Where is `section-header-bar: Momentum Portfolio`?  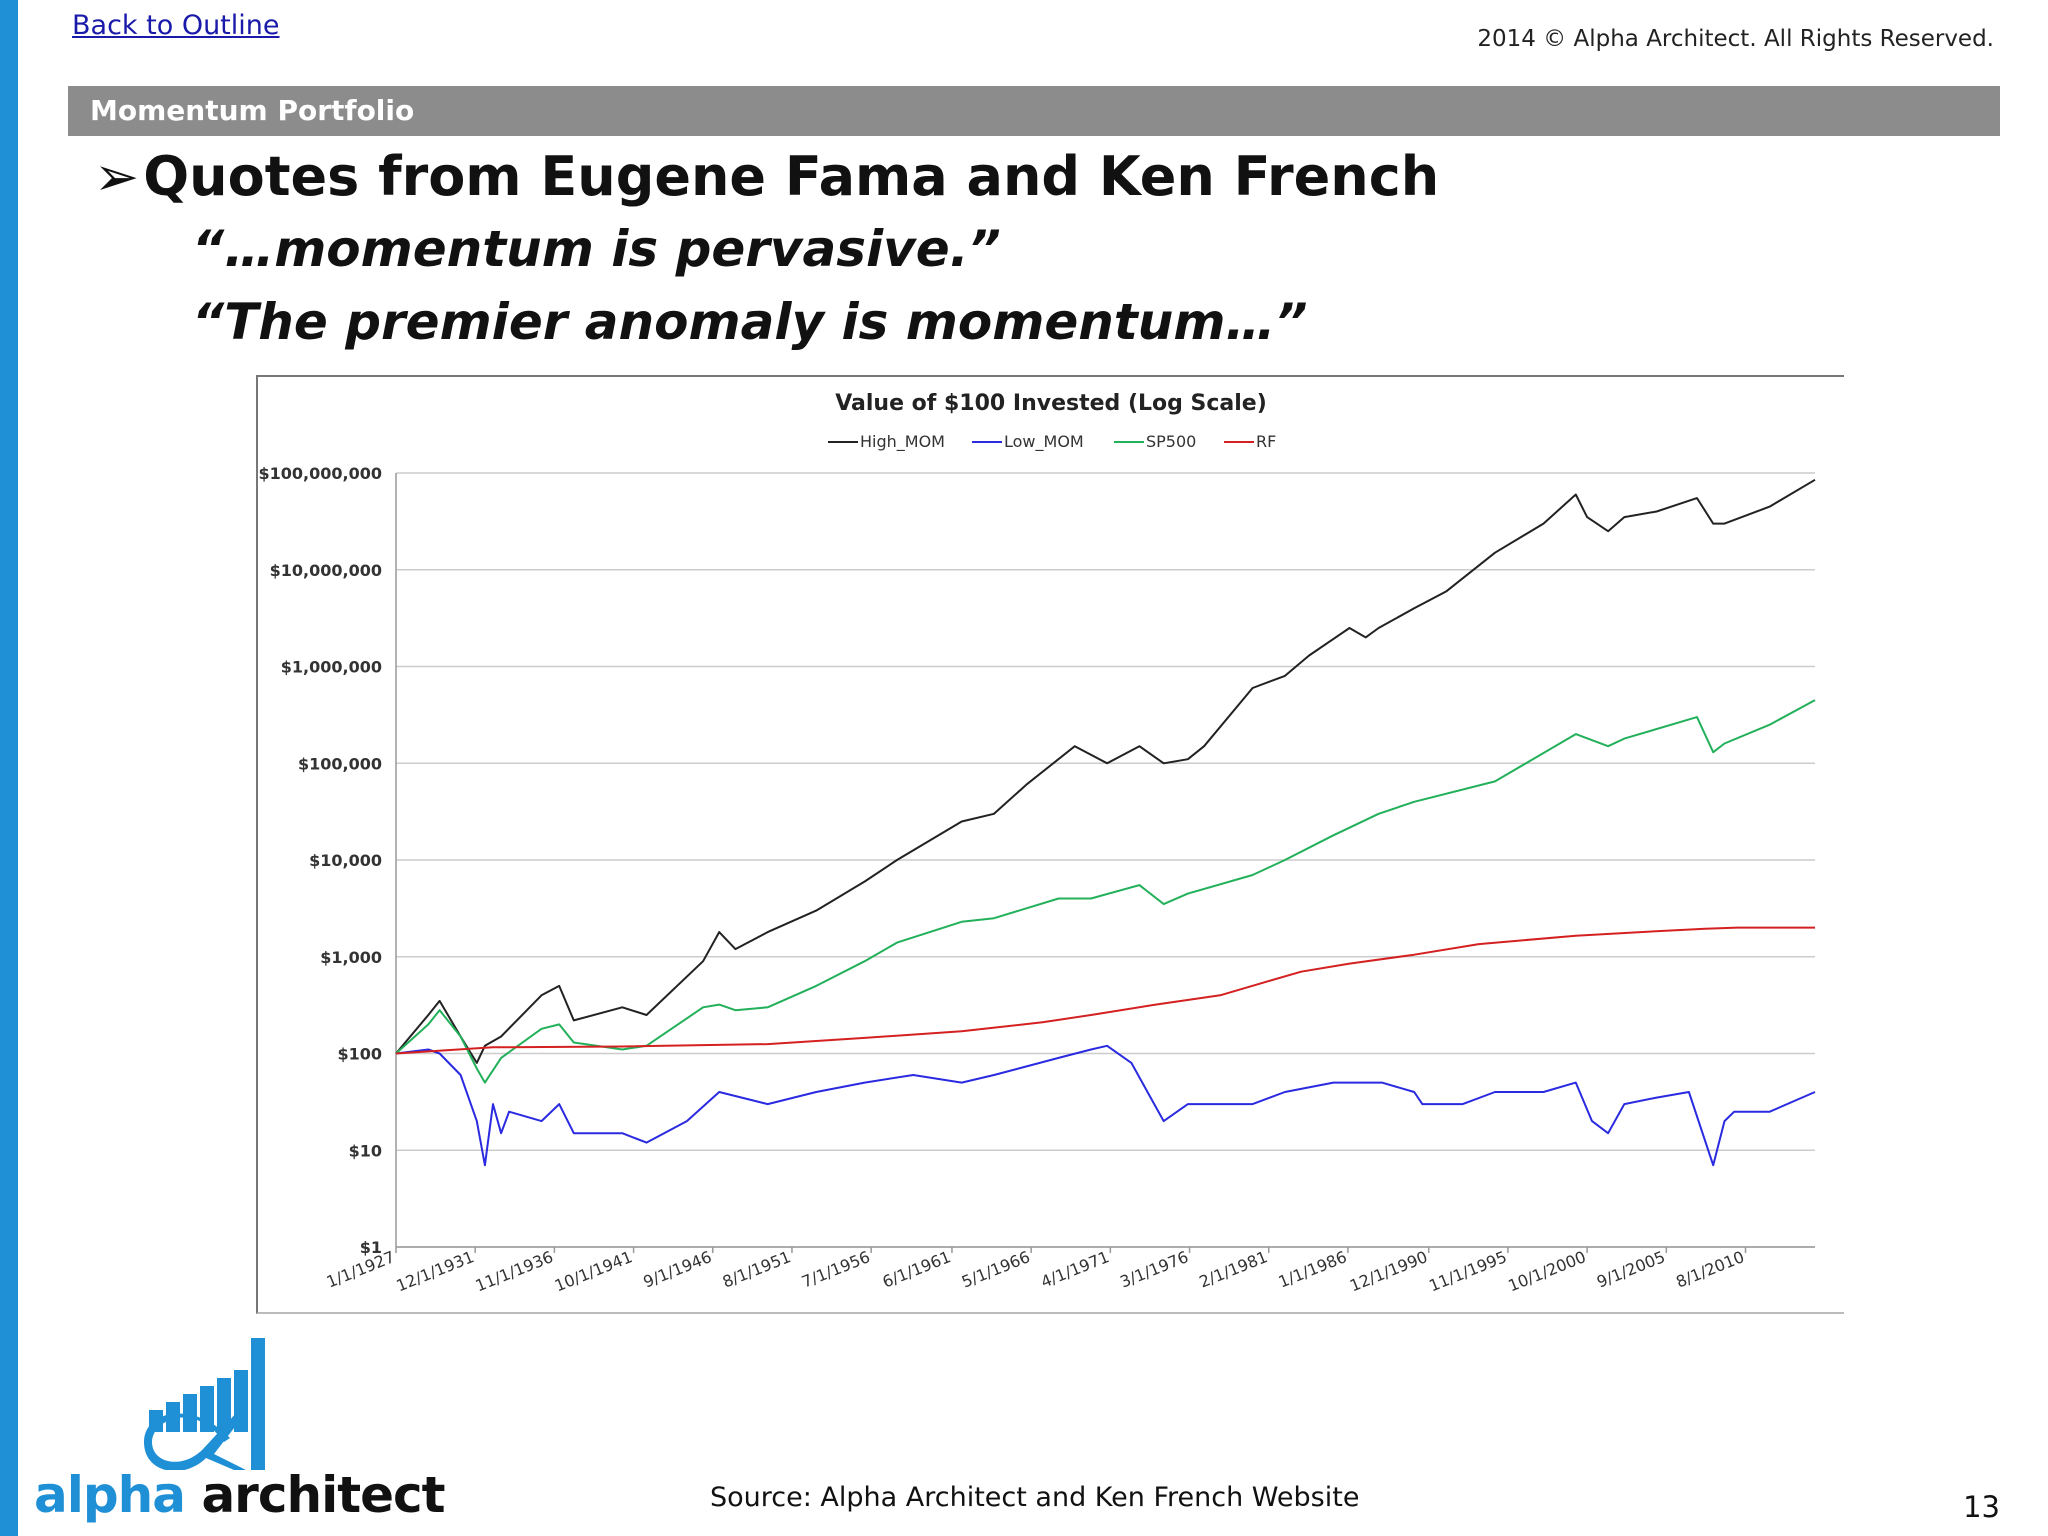
section-header-bar: Momentum Portfolio is located at coordinates (1034, 111).